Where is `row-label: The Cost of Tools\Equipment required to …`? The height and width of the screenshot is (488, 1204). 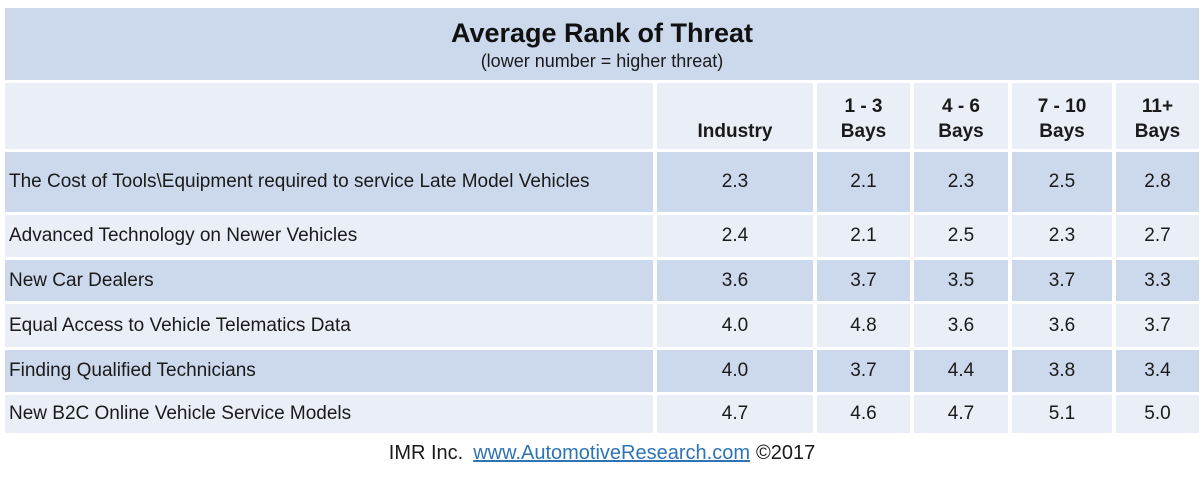 row-label: The Cost of Tools\Equipment required to … is located at coordinates (329, 182).